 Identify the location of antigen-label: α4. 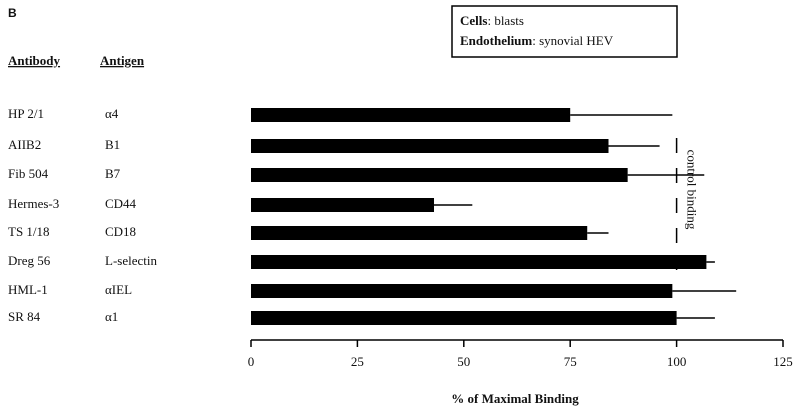
(112, 113).